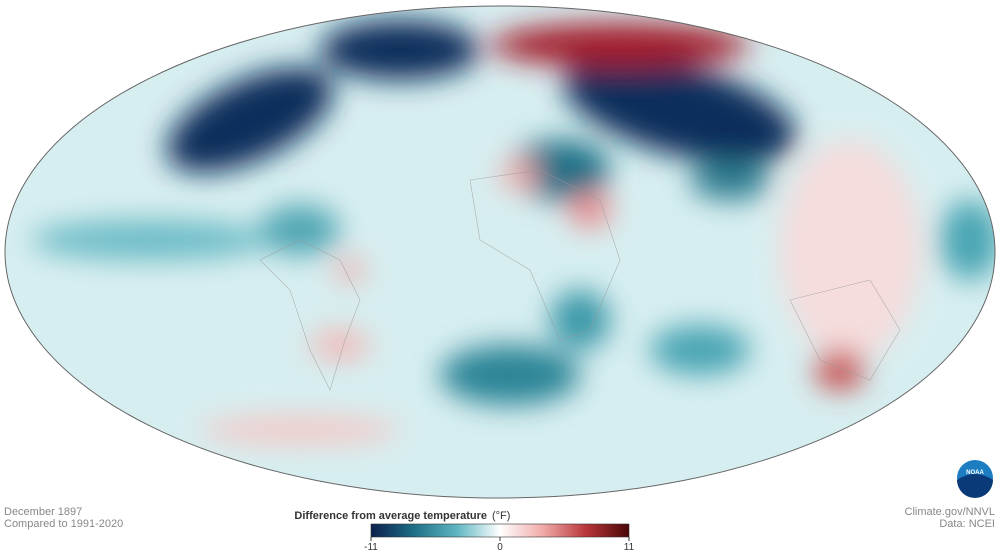 The height and width of the screenshot is (560, 1000). Describe the element at coordinates (390, 516) in the screenshot. I see `legend-title: Difference from average temperature` at that location.